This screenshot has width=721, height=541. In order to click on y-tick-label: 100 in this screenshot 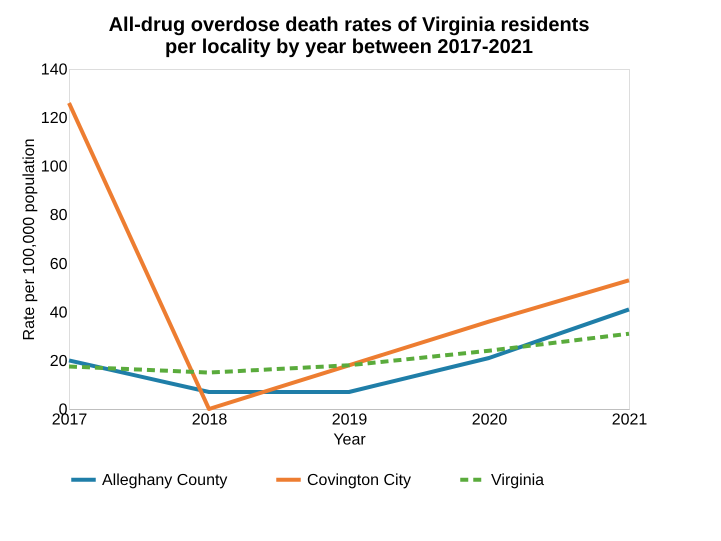, I will do `click(54, 167)`.